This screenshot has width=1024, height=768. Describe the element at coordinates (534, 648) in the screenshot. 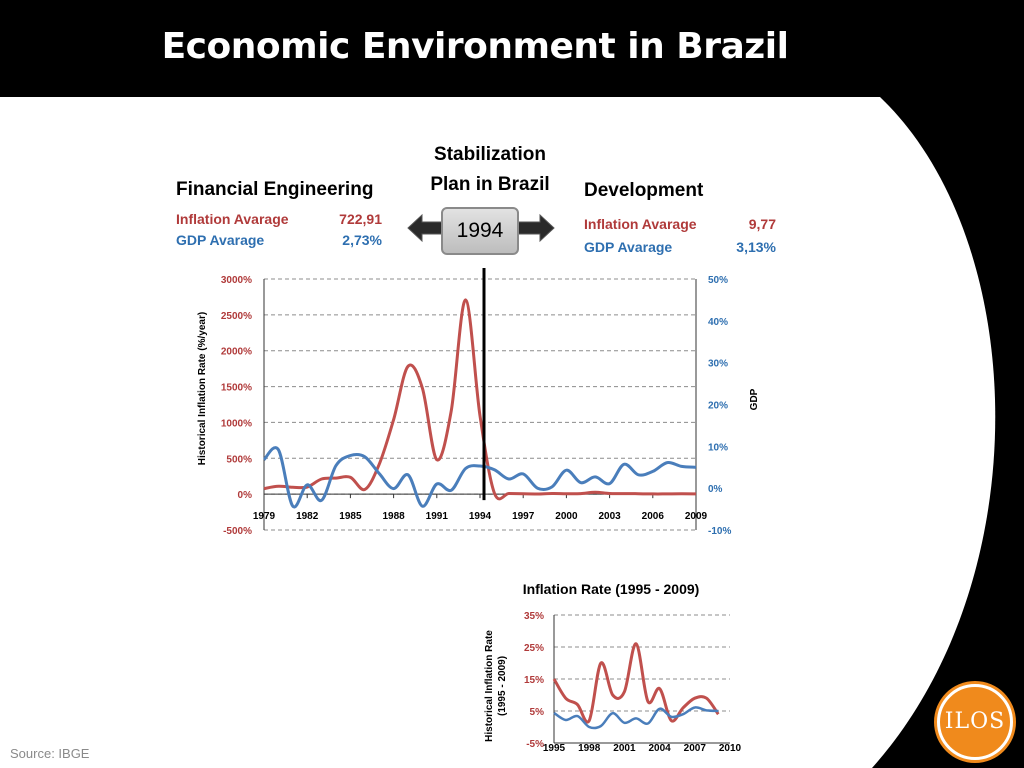

I see `y-tick-label: 25%` at that location.